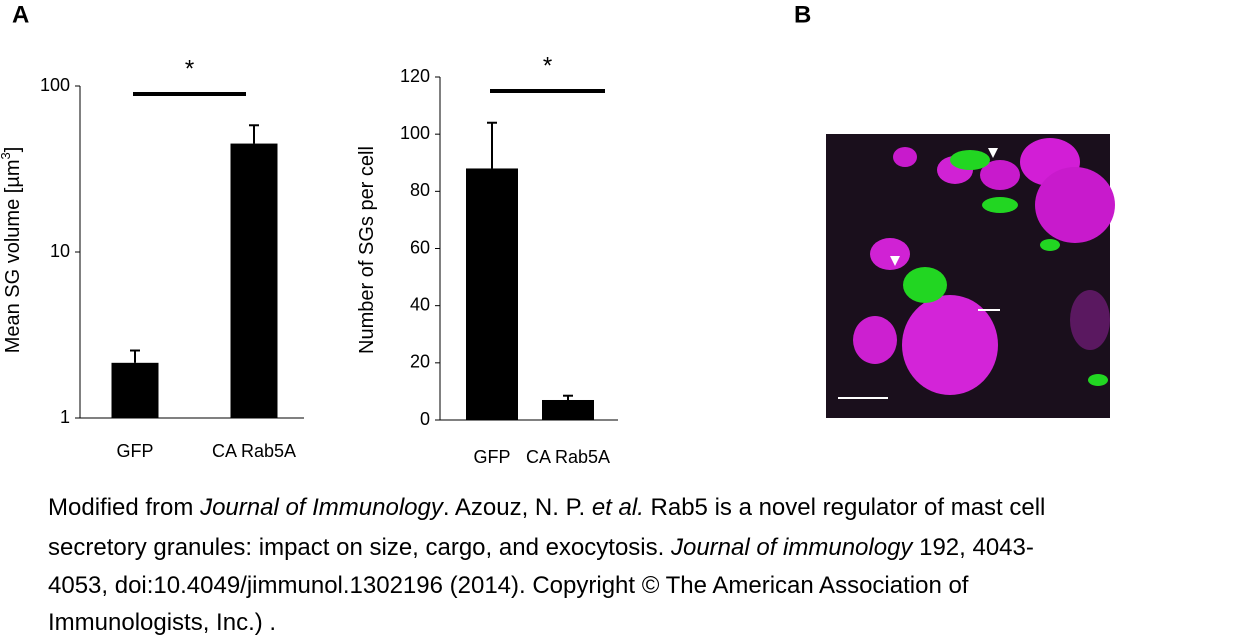 The width and height of the screenshot is (1259, 642). I want to click on y-axis-label: Number of SGs per cell, so click(367, 250).